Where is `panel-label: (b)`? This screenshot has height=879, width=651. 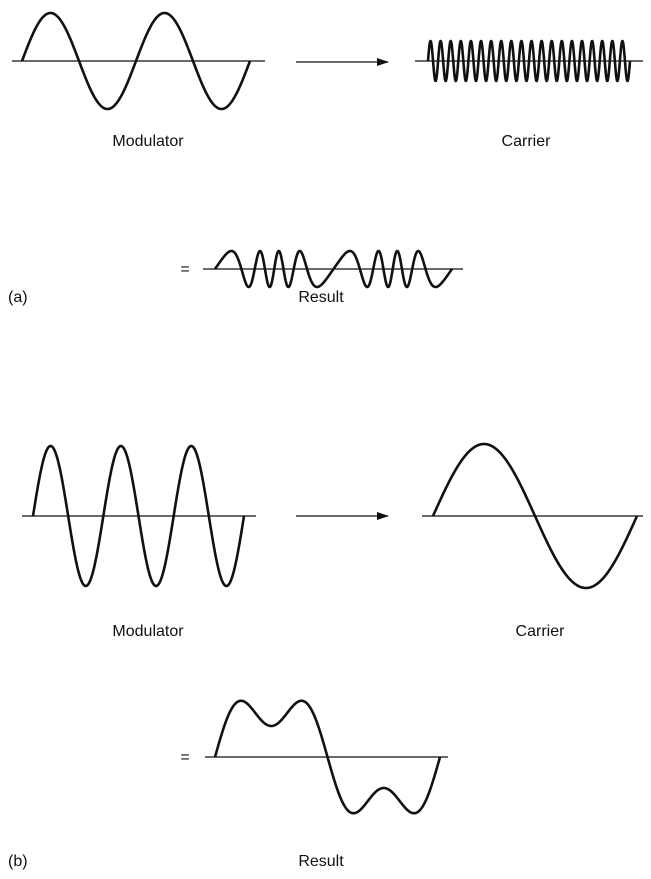 panel-label: (b) is located at coordinates (18, 861).